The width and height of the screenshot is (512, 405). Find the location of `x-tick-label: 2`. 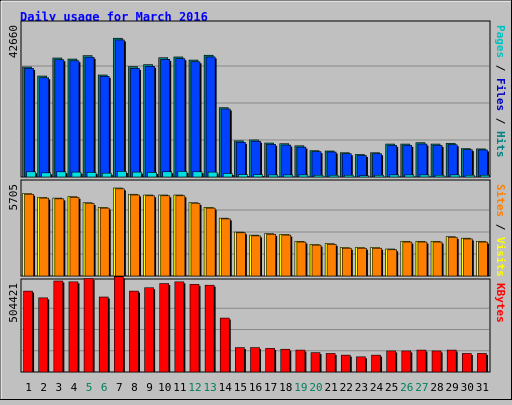

x-tick-label: 2 is located at coordinates (43, 387).